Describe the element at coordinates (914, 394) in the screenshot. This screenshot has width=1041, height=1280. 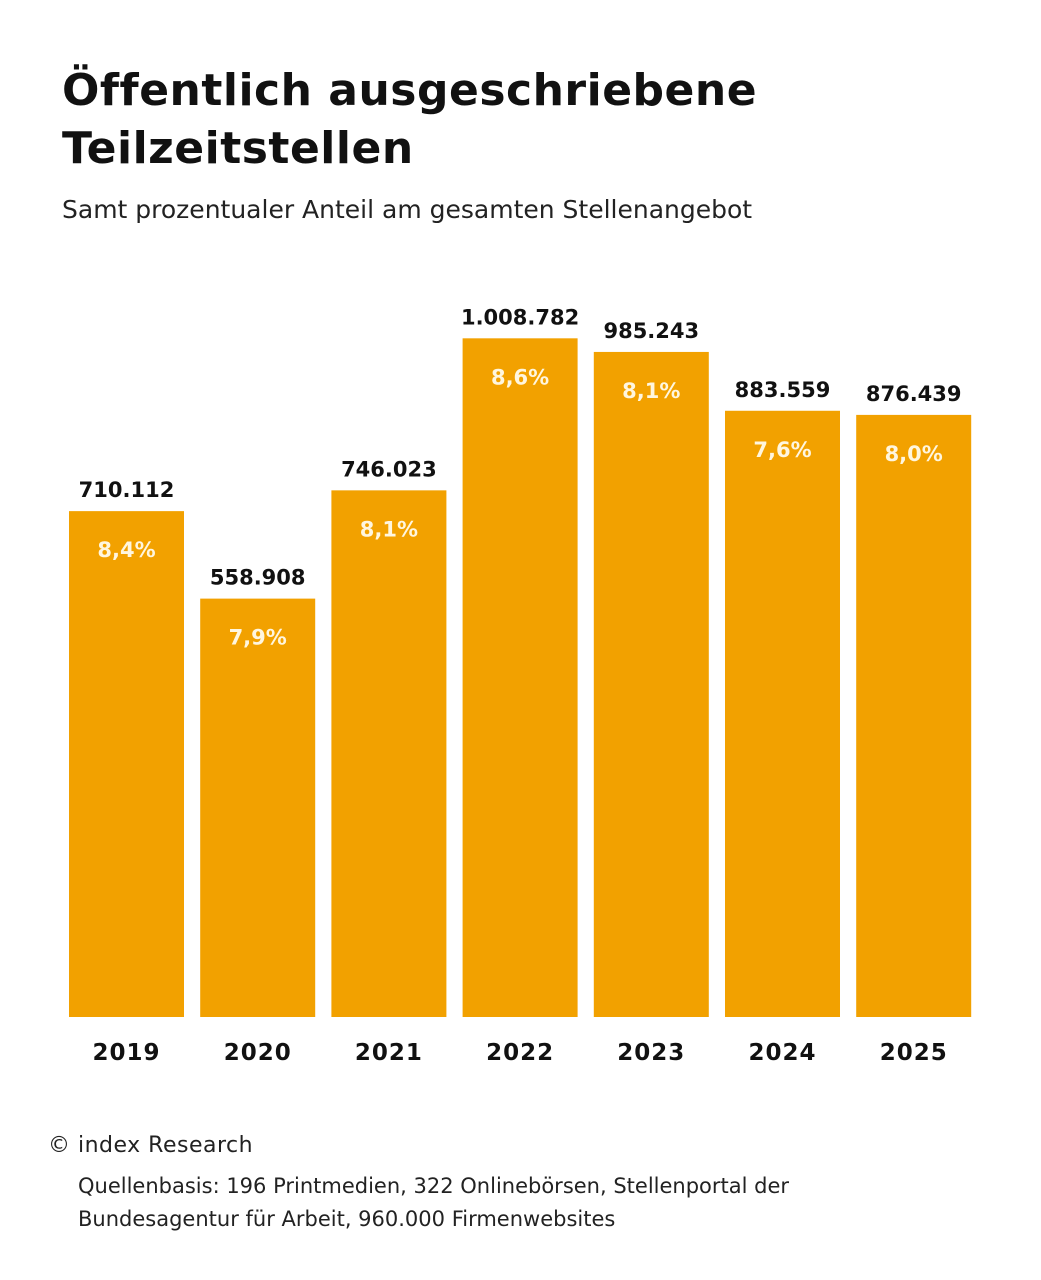
I see `value-label: 876.439` at that location.